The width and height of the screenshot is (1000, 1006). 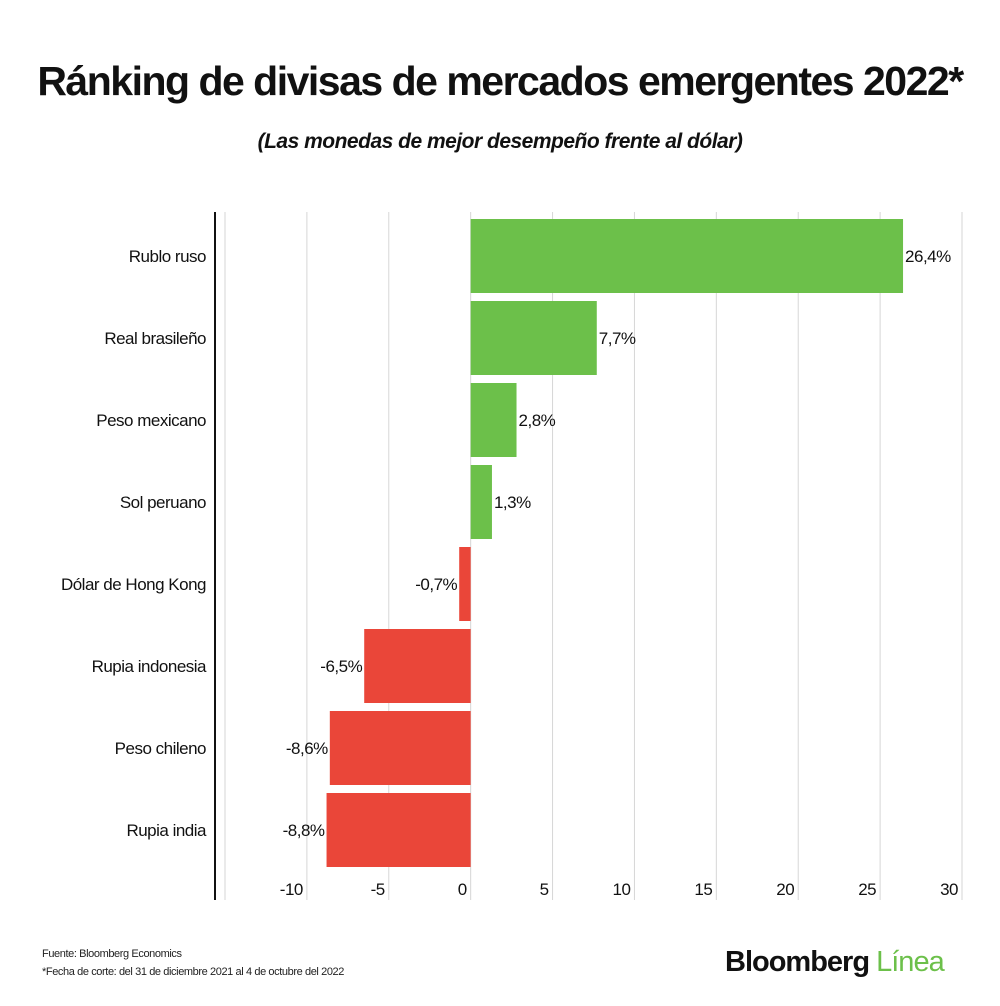 What do you see at coordinates (949, 889) in the screenshot?
I see `x-tick-label: 30` at bounding box center [949, 889].